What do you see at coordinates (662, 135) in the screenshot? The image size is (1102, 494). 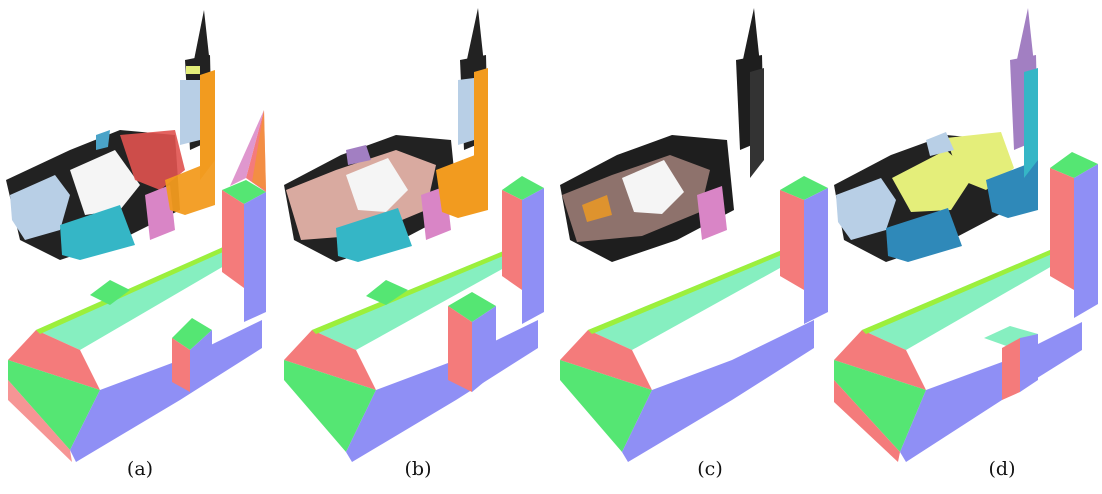 I see `point-cloud-c` at bounding box center [662, 135].